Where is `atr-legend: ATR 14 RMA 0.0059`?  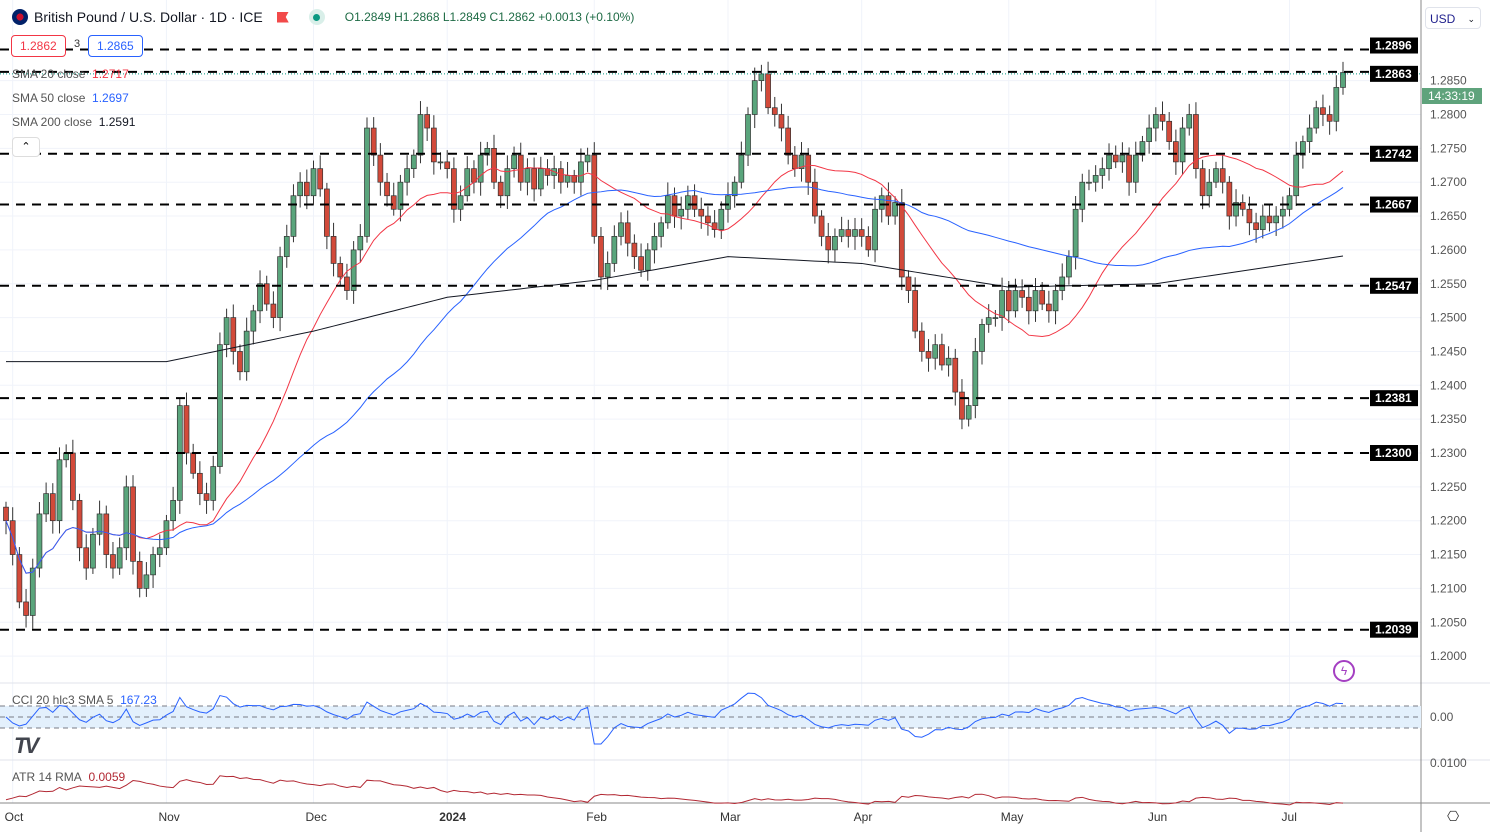 atr-legend: ATR 14 RMA 0.0059 is located at coordinates (68, 777).